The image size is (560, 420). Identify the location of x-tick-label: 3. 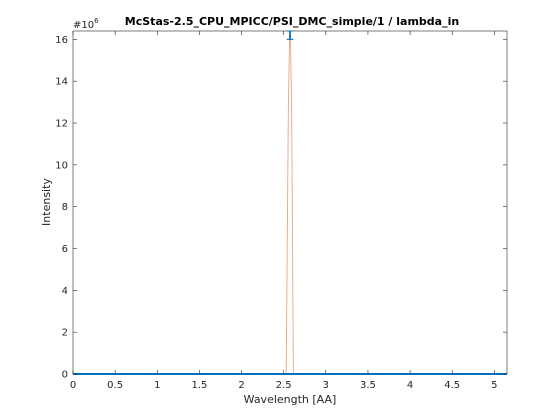
(326, 385).